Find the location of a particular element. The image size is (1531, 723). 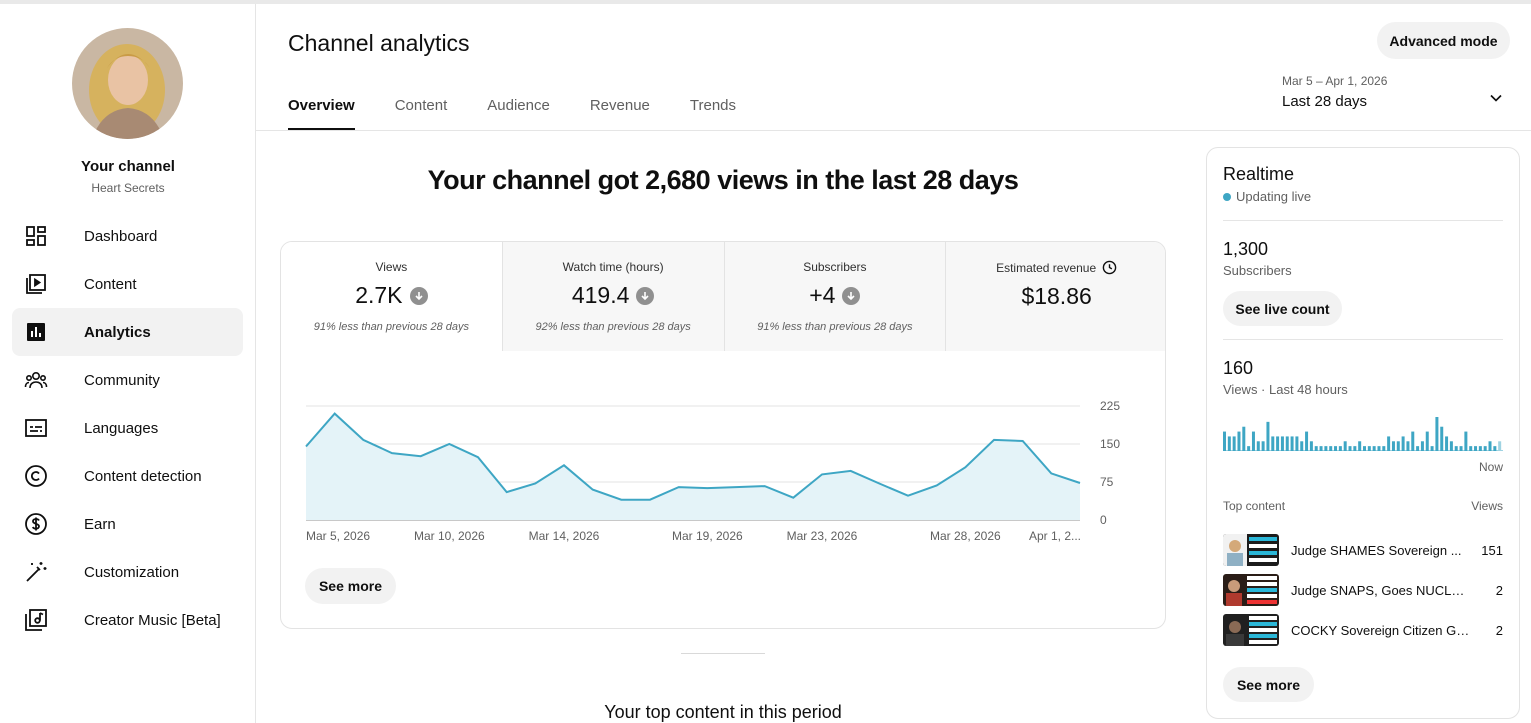

sidebar-item-content: Content is located at coordinates (127, 284).